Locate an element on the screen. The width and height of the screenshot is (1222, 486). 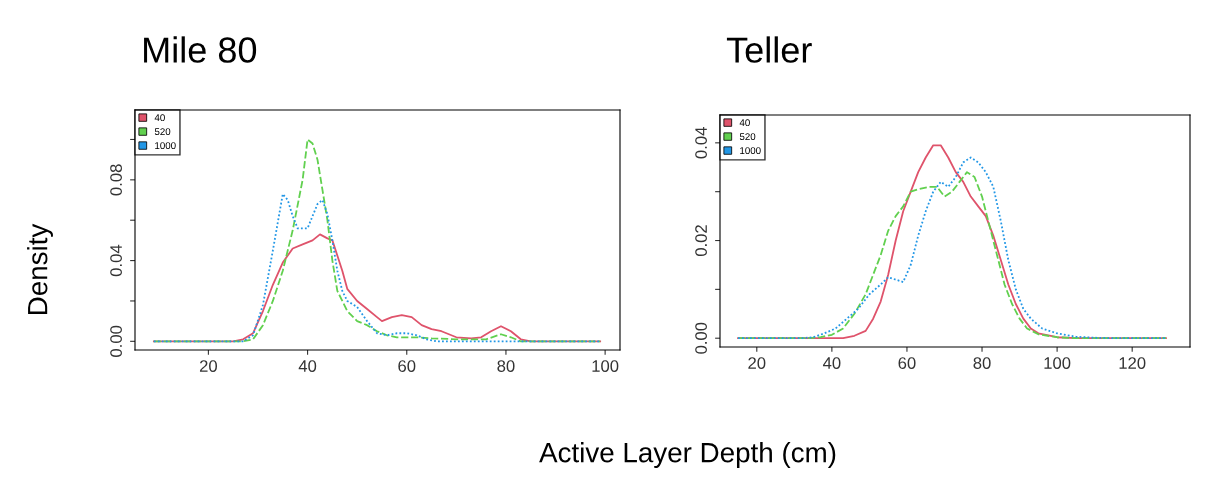
y-tick-label: 0.08 is located at coordinates (116, 180).